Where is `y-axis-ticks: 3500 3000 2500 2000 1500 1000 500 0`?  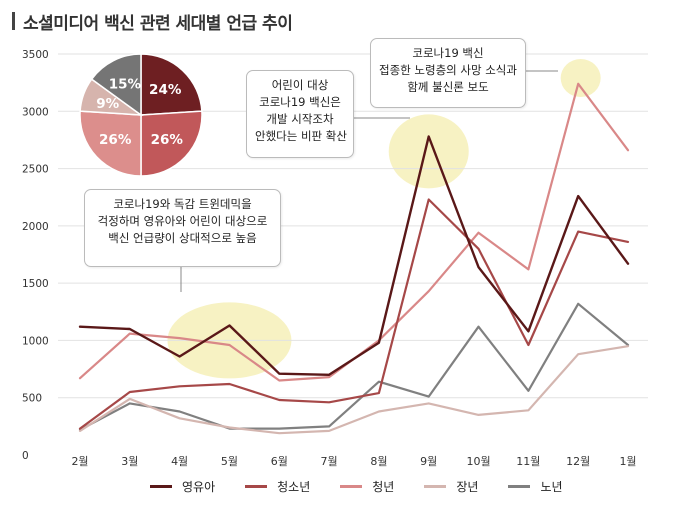
y-axis-ticks: 3500 3000 2500 2000 1500 1000 500 0 is located at coordinates (35, 255).